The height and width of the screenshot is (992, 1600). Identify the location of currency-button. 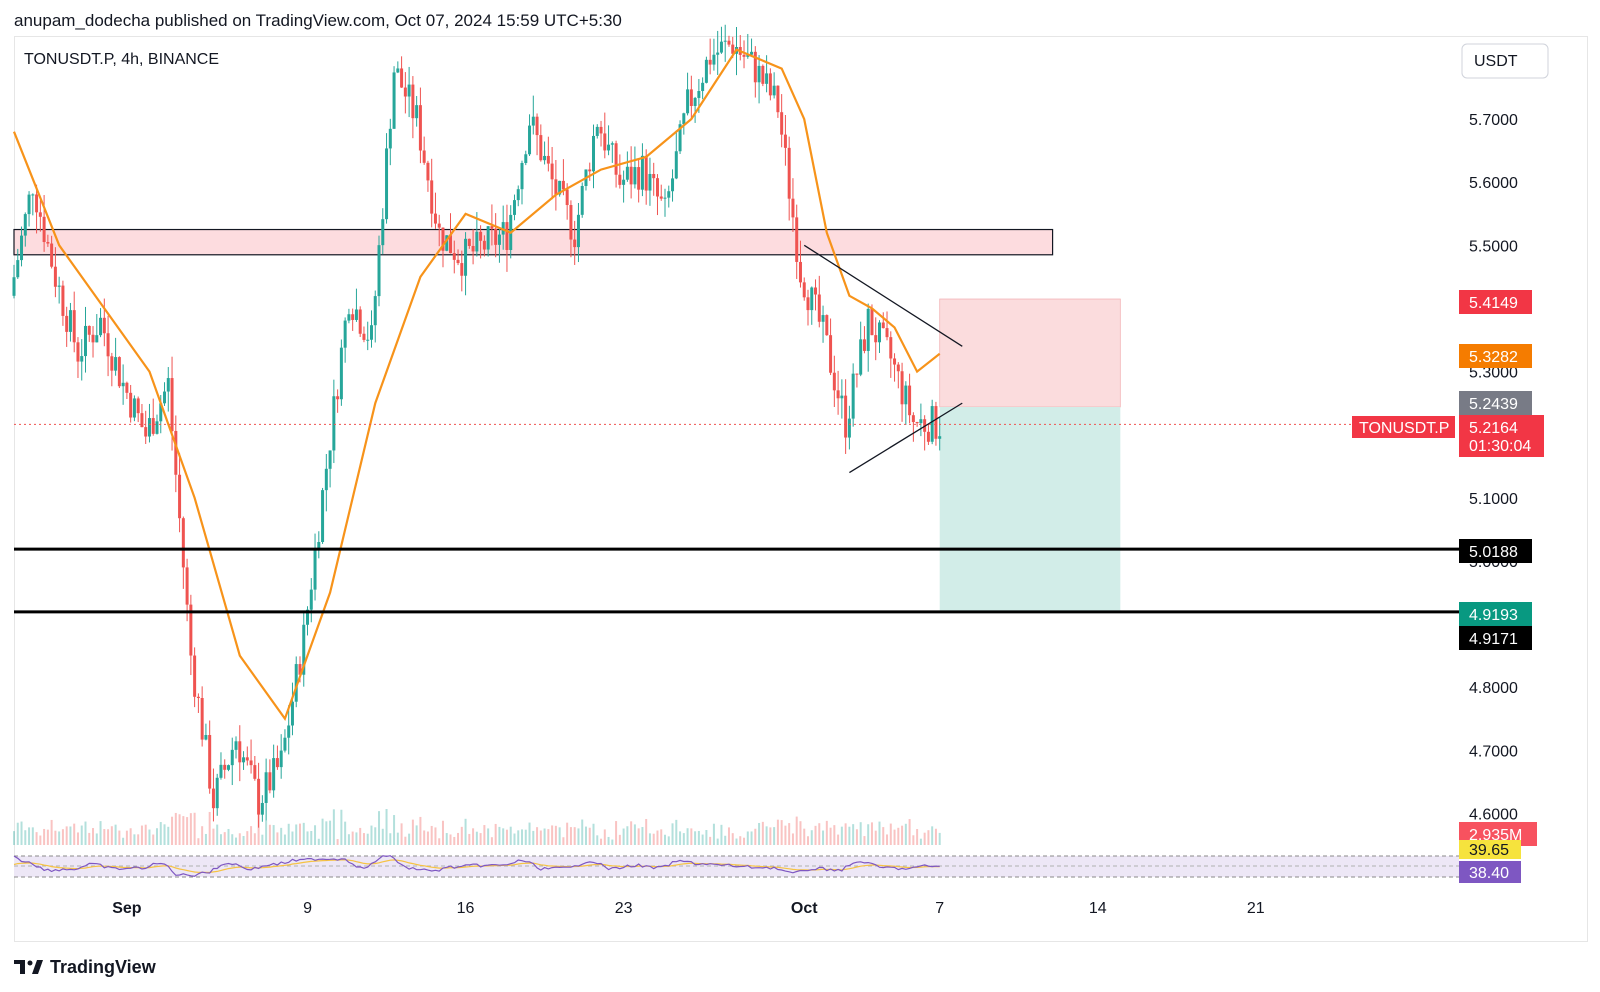
(1505, 61).